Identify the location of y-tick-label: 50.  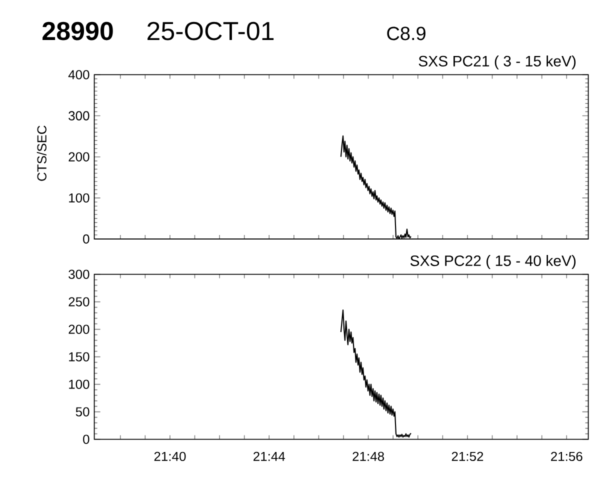
(83, 411).